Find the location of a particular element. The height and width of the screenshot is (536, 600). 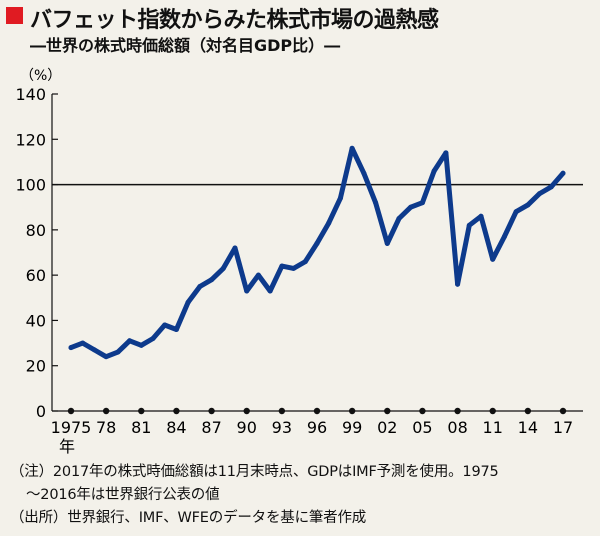

y-tick-label: 120 is located at coordinates (30, 139).